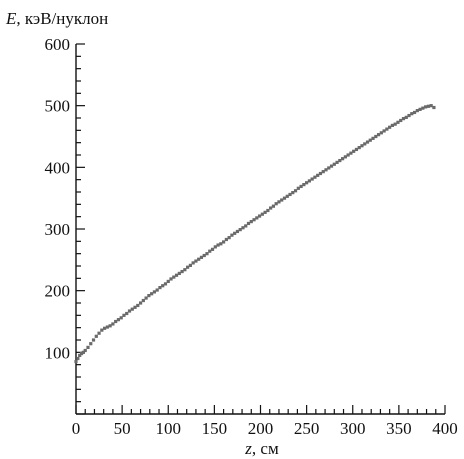  Describe the element at coordinates (215, 428) in the screenshot. I see `x-tick-label: 150` at that location.